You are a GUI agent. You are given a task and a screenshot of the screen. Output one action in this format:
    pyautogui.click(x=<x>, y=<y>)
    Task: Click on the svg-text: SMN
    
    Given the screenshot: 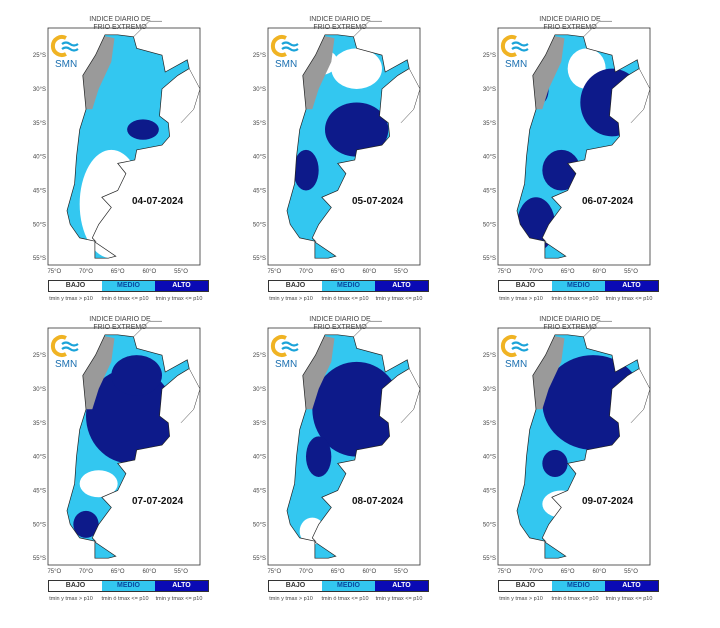 What is the action you would take?
    pyautogui.click(x=66, y=364)
    